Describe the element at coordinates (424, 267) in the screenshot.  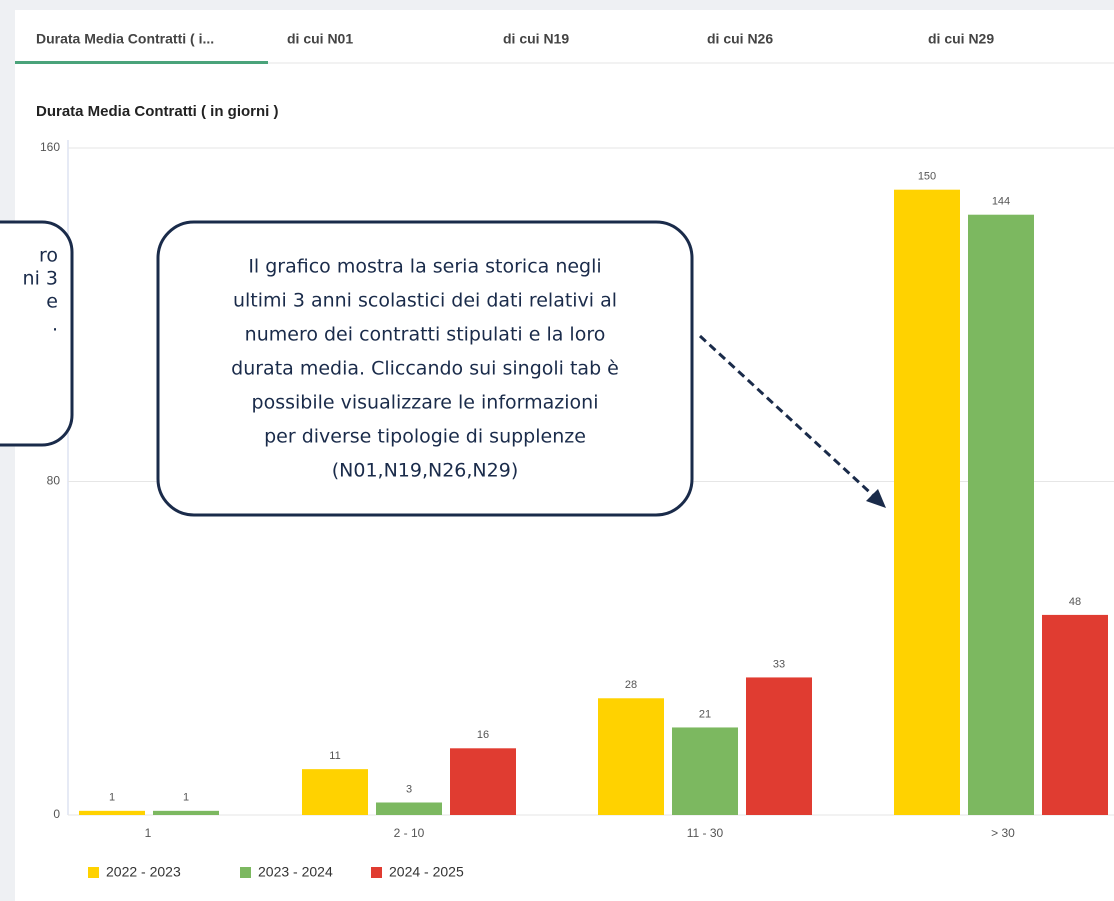
I see `callout-line: Il grafico mostra la seria storica negli` at that location.